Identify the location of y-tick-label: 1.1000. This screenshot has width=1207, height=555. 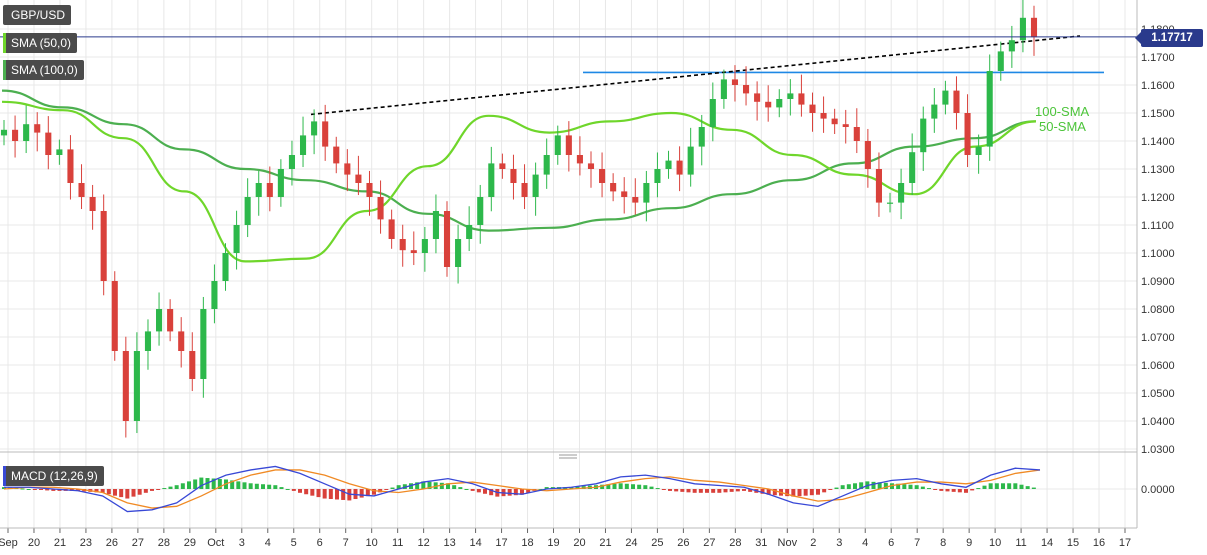
(1158, 254).